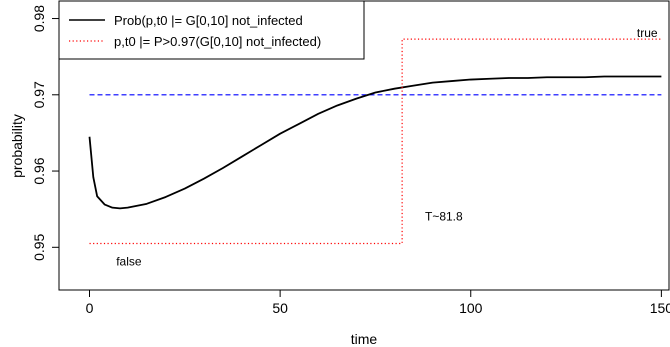 The width and height of the screenshot is (670, 347). What do you see at coordinates (471, 308) in the screenshot?
I see `x-tick-label-100: 100` at bounding box center [471, 308].